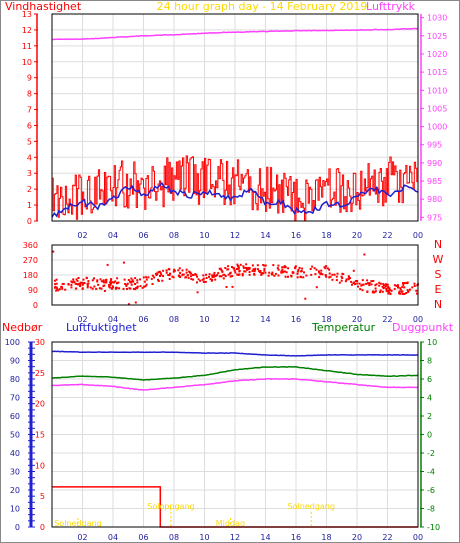  I want to click on compass-label: N, so click(438, 244).